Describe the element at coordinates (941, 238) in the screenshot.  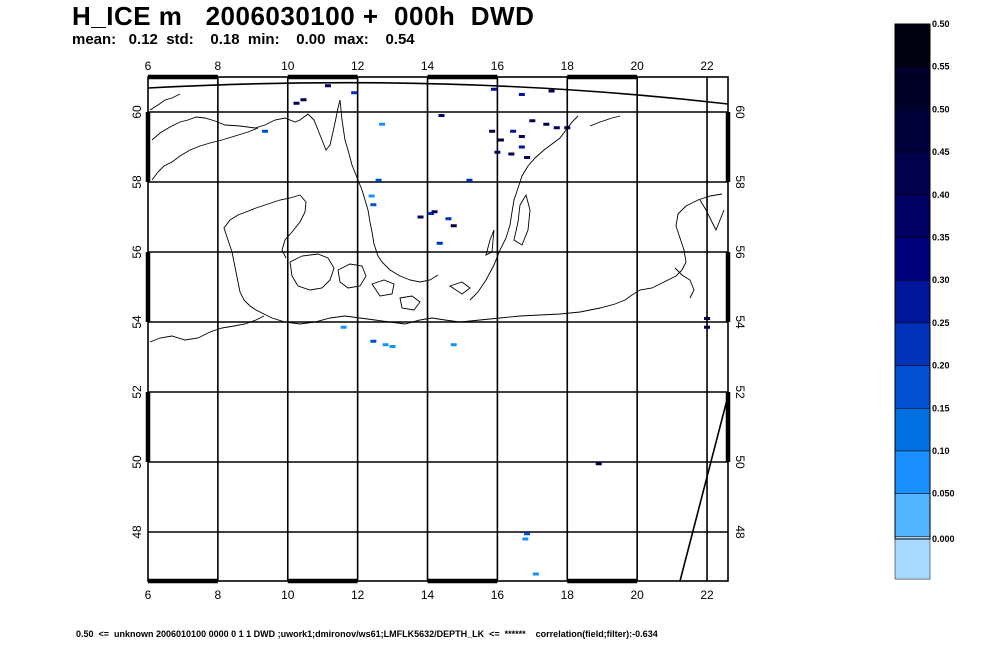
I see `legend-label: 0.35` at that location.